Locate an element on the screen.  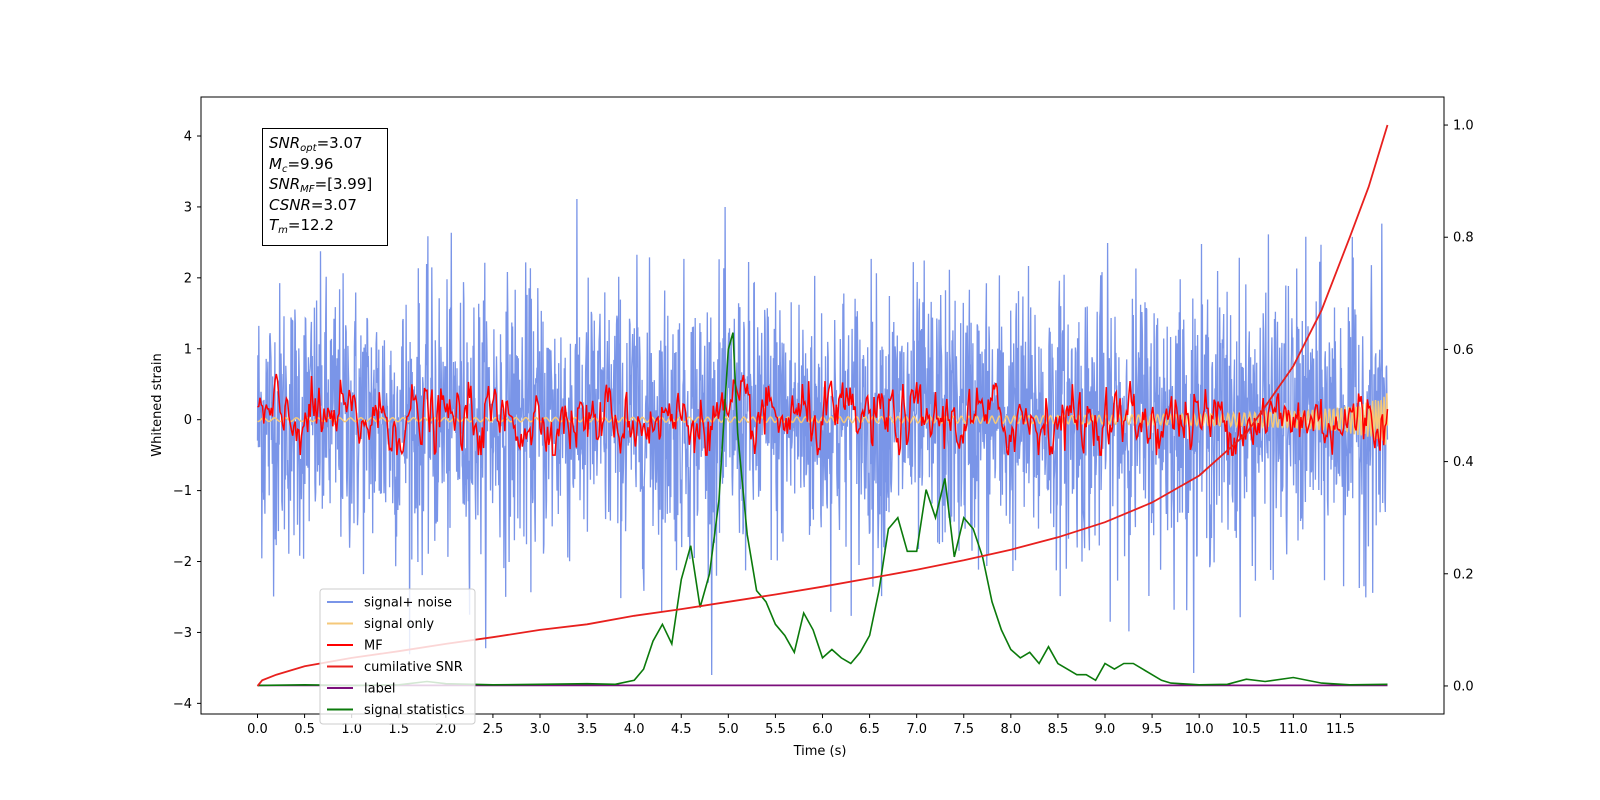
x-tick-label: 4.0 is located at coordinates (634, 729).